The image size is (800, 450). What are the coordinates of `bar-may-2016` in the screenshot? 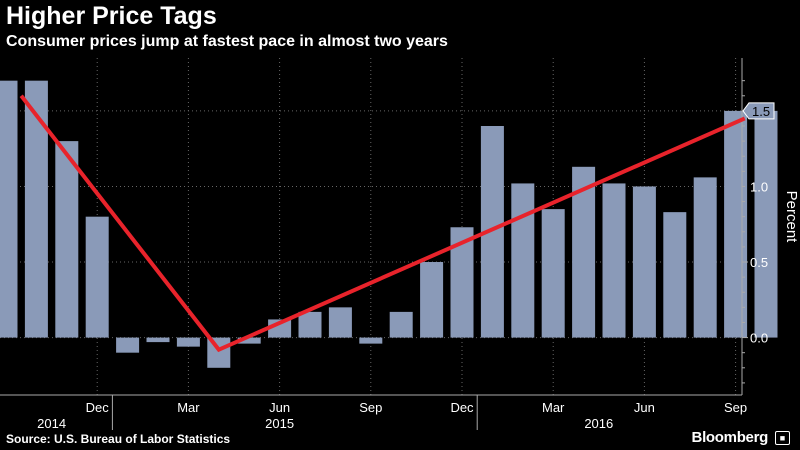 It's located at (644, 262).